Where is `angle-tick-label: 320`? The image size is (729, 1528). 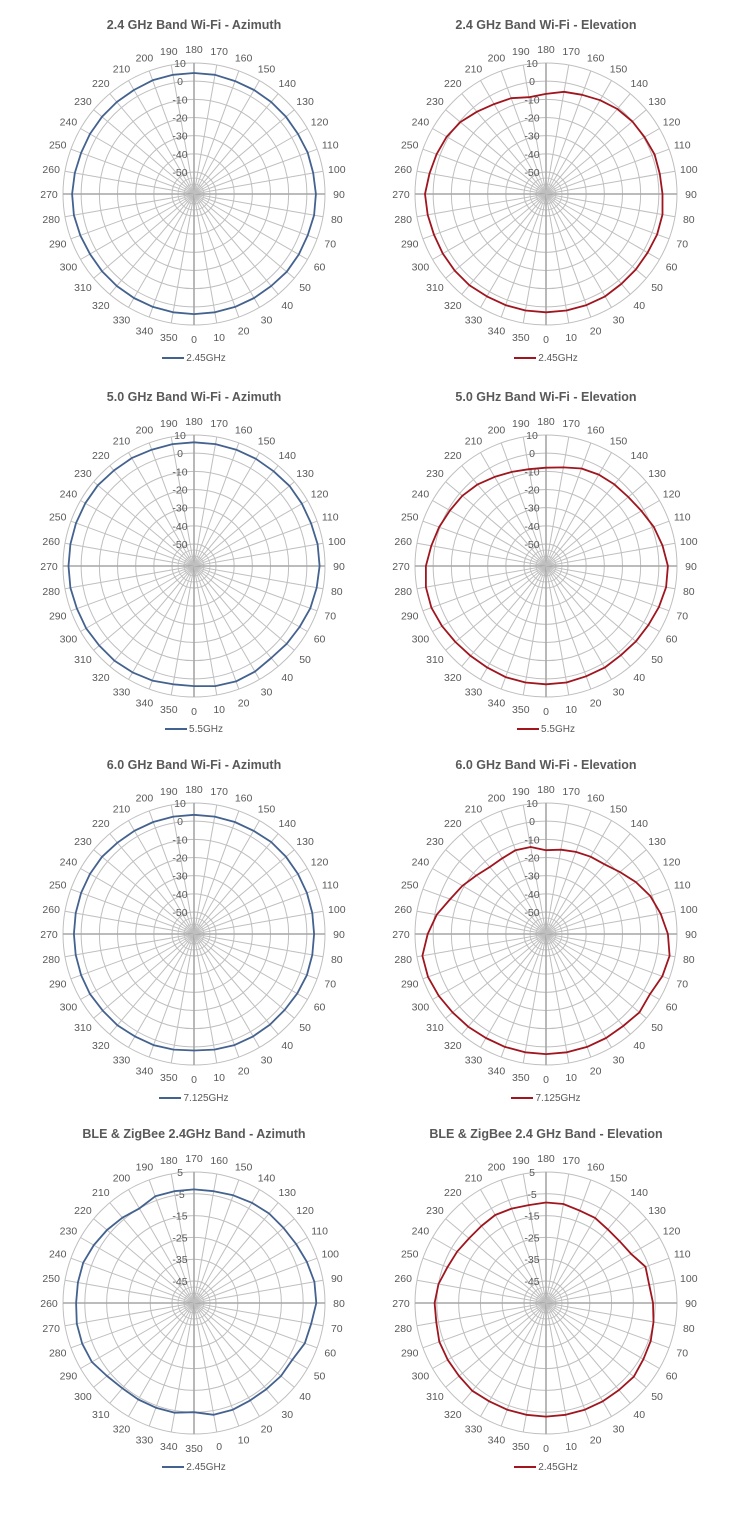
angle-tick-label: 320 is located at coordinates (453, 1046).